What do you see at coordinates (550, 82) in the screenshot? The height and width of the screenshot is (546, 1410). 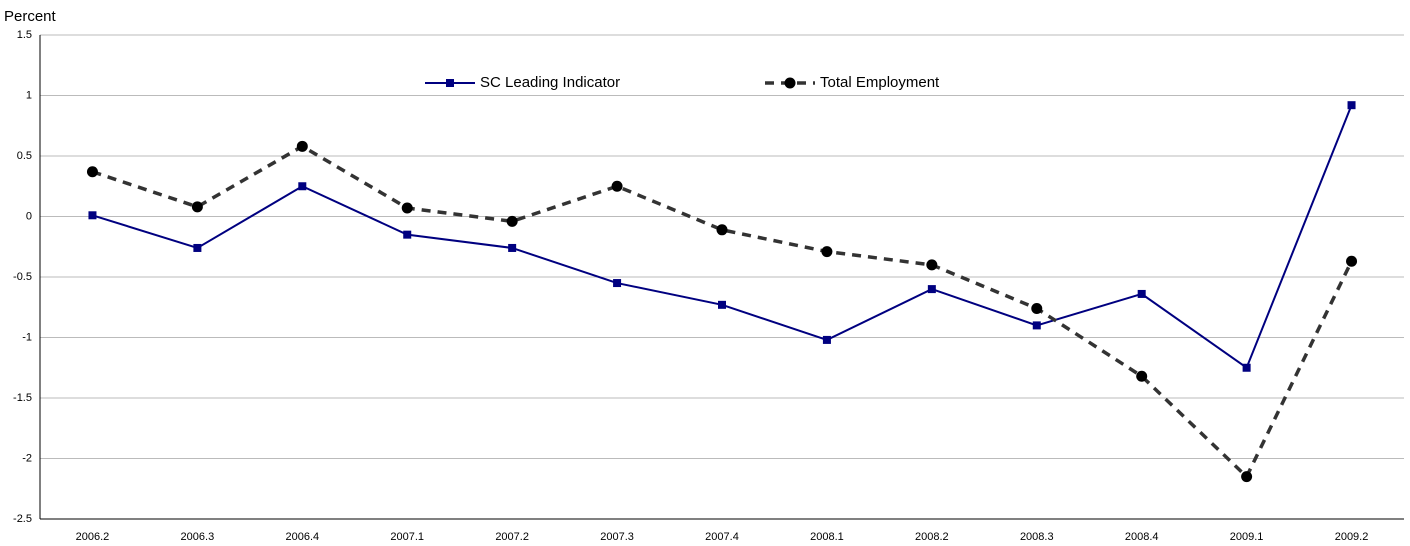 I see `legend-label: SC Leading Indicator` at bounding box center [550, 82].